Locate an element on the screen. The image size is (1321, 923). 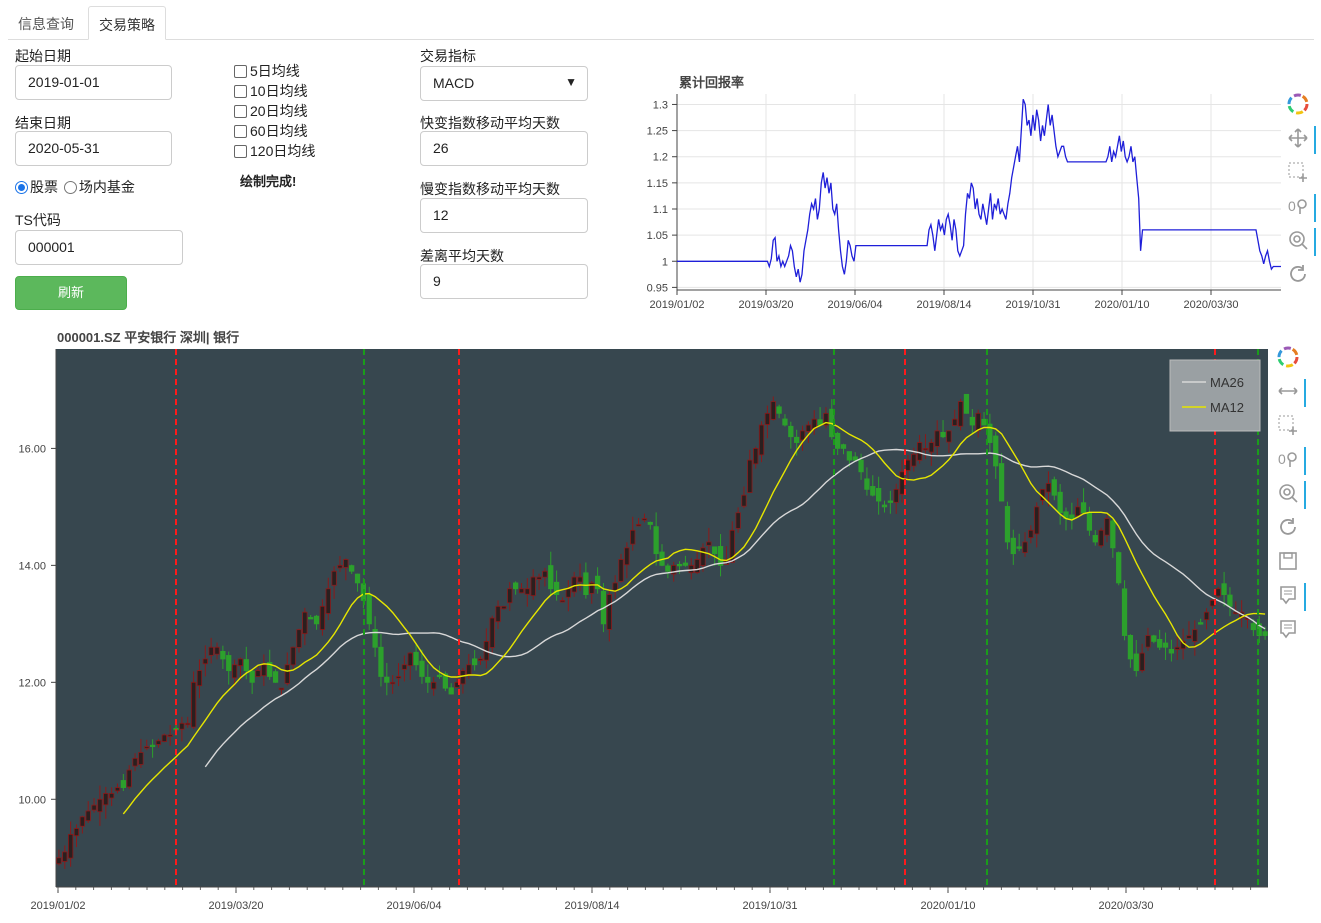
price-y-tick-label: 16.00 is located at coordinates (32, 449).